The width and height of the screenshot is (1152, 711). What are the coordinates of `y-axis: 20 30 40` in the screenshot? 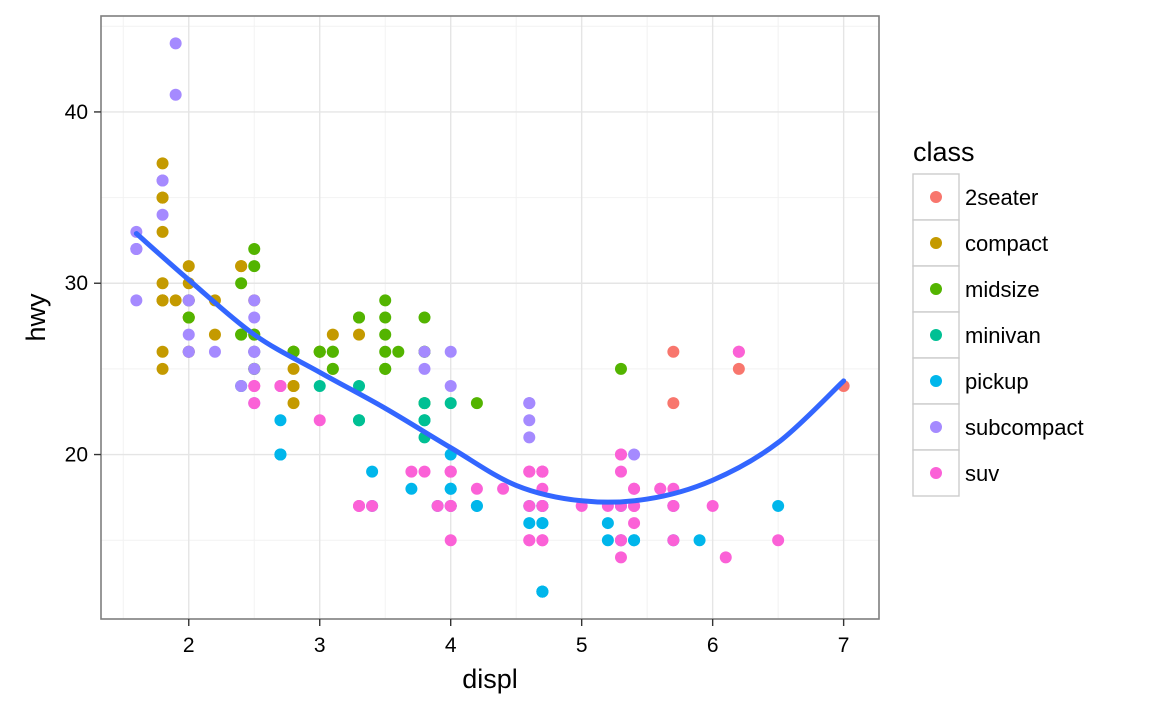 It's located at (83, 284).